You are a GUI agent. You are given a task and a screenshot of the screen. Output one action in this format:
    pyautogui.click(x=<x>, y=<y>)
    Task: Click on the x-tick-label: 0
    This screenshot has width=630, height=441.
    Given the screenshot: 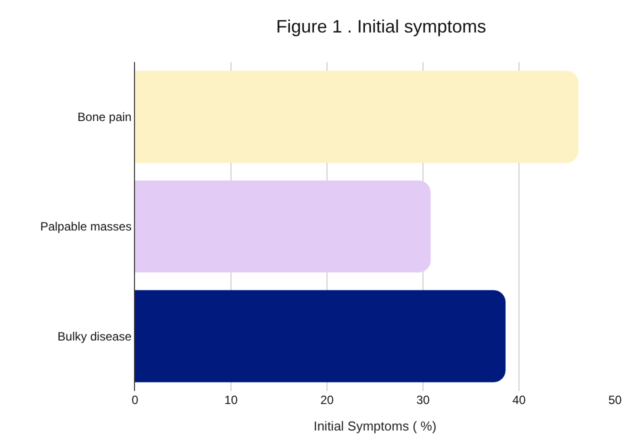 What is the action you would take?
    pyautogui.click(x=135, y=400)
    